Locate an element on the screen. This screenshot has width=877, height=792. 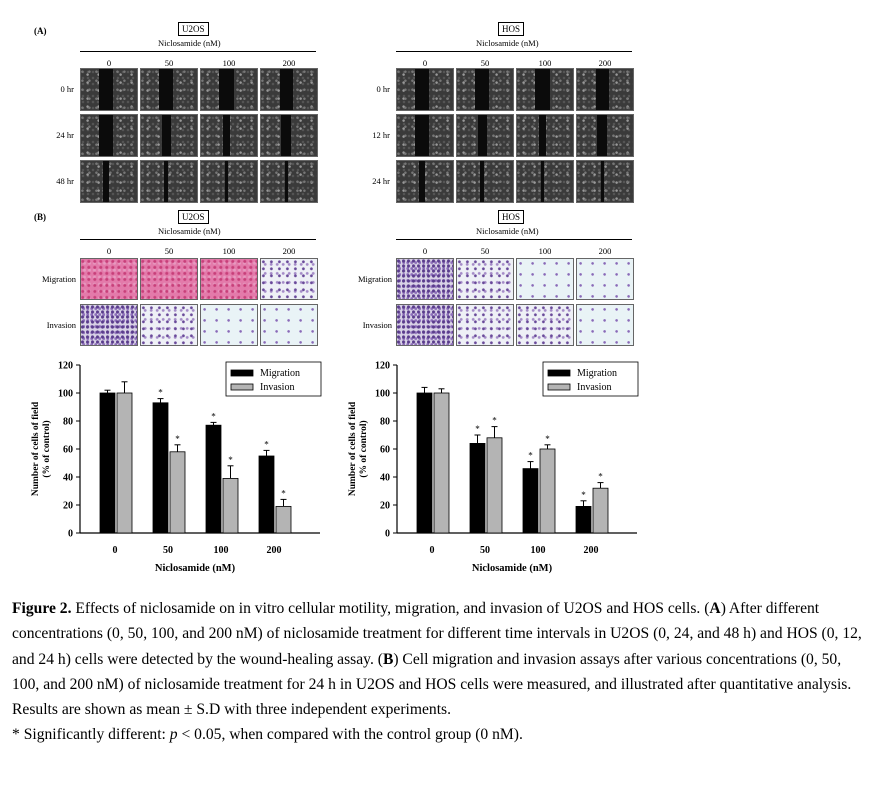
u2os-wound-drug-label: Niclosamide (nM) is located at coordinates (189, 43).